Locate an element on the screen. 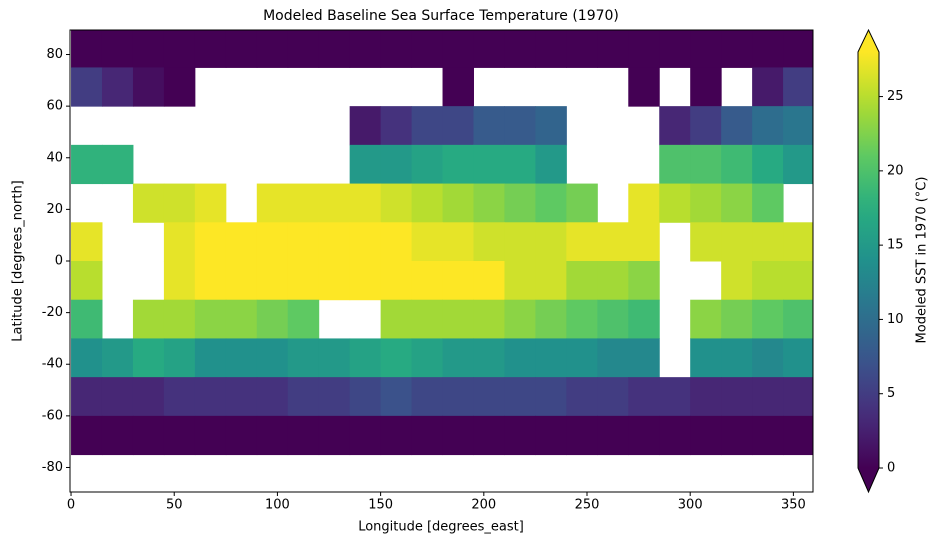 Image resolution: width=939 pixels, height=545 pixels. colorbar-tick-label: 0 is located at coordinates (891, 468).